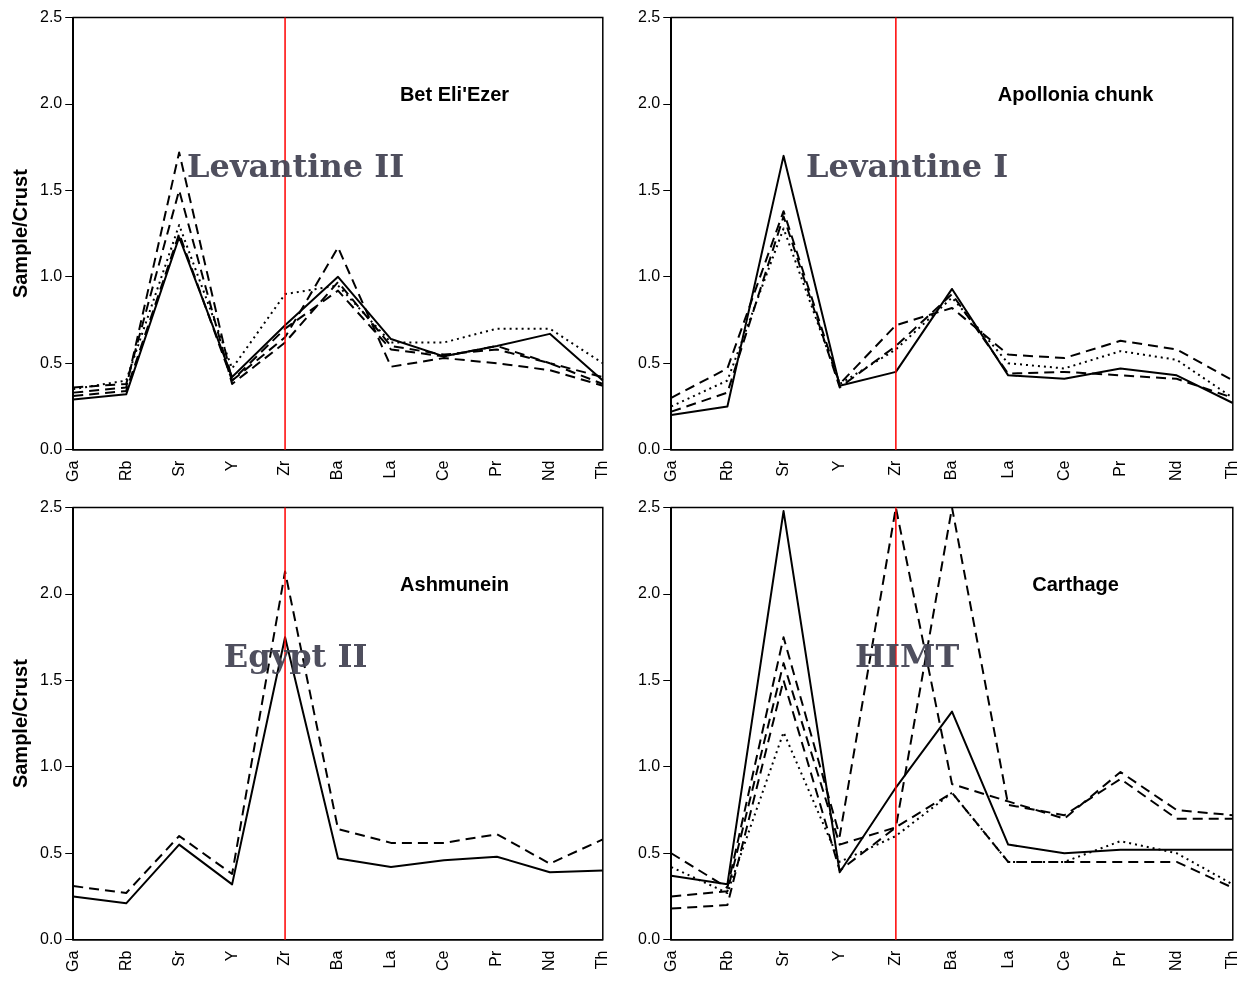  What do you see at coordinates (454, 583) in the screenshot?
I see `text: Ashmunein` at bounding box center [454, 583].